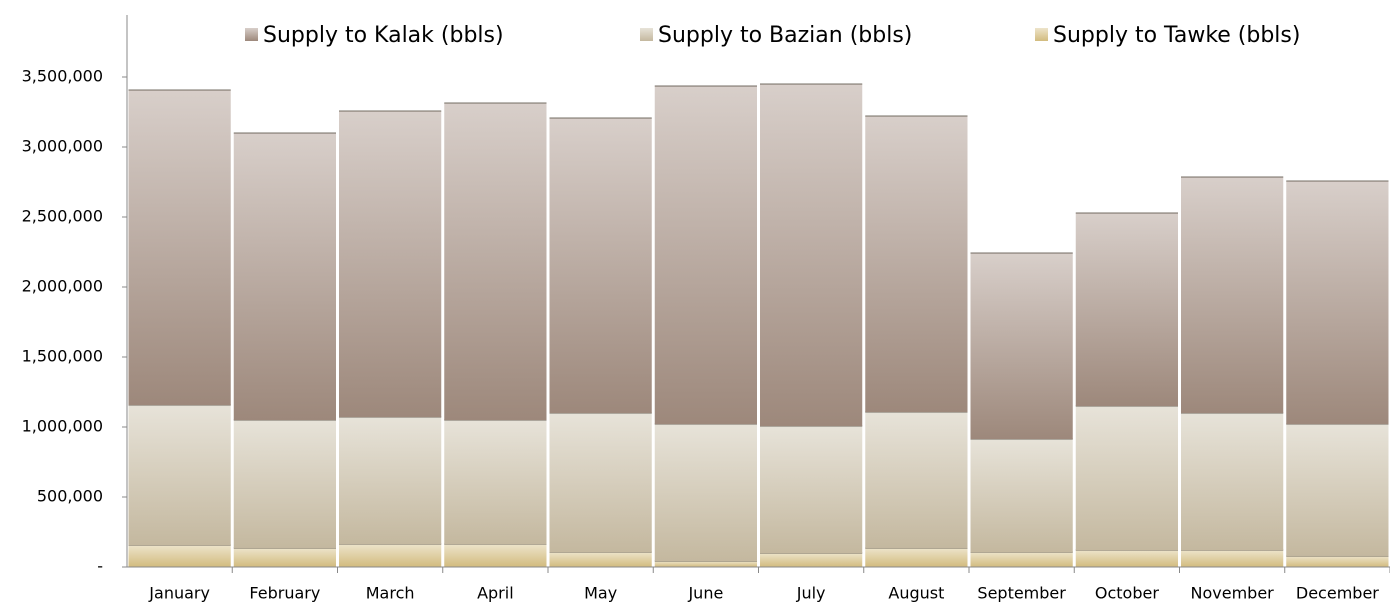  Describe the element at coordinates (390, 593) in the screenshot. I see `x-tick-label: March` at that location.